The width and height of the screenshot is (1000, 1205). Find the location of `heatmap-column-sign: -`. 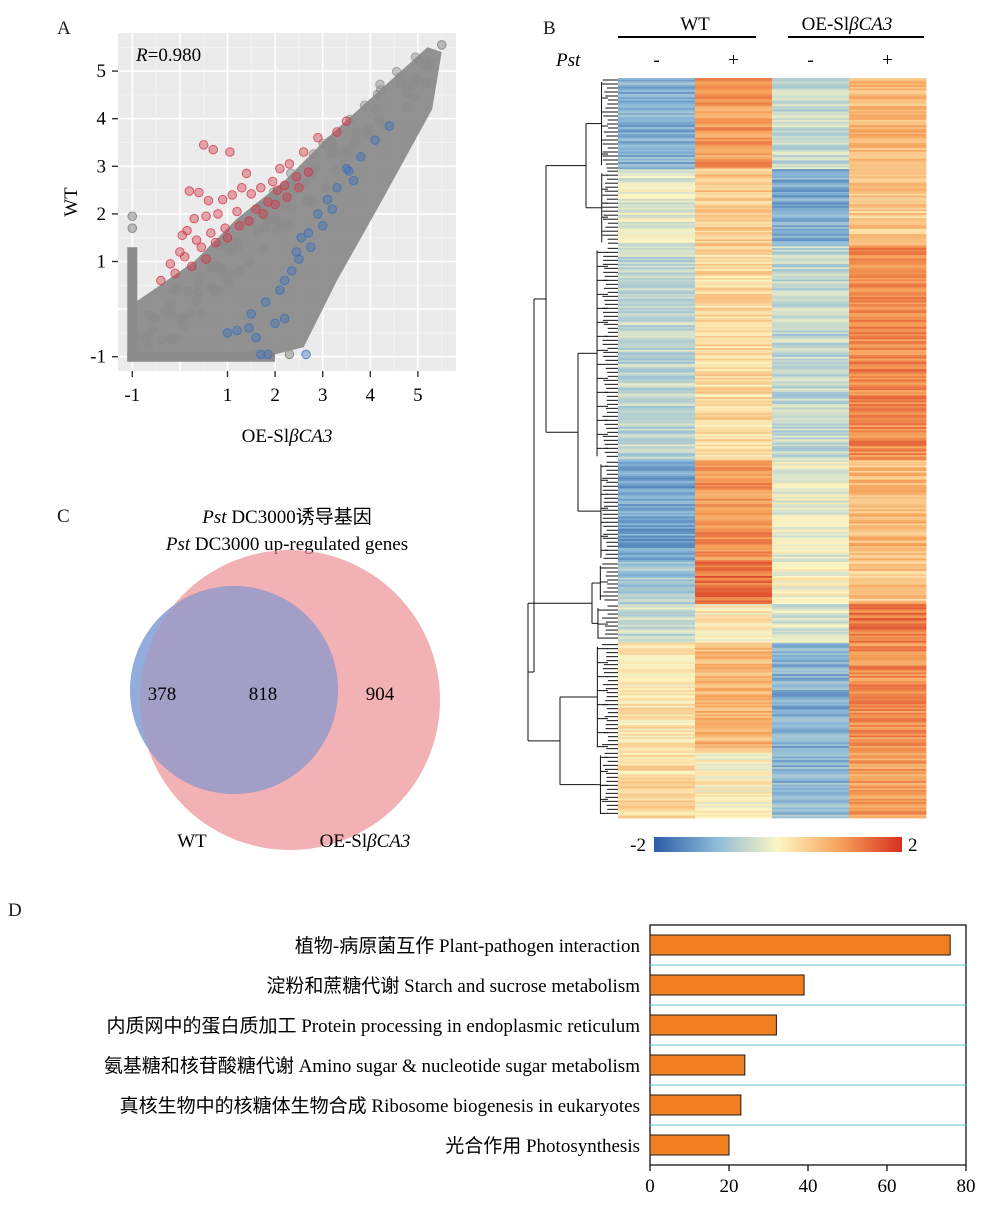

heatmap-column-sign: - is located at coordinates (810, 60).